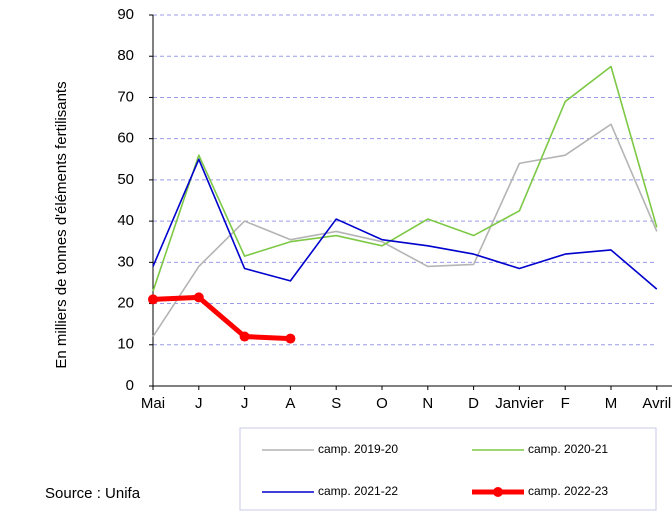 The image size is (672, 515). What do you see at coordinates (125, 220) in the screenshot?
I see `y-tick-label: 40` at bounding box center [125, 220].